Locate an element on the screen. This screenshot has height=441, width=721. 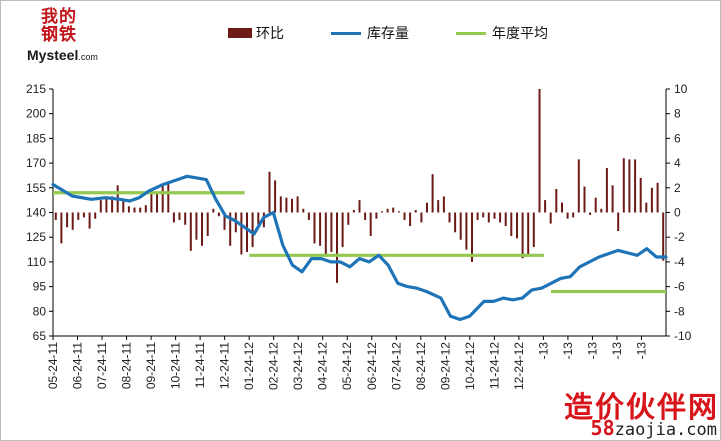
legend-swatch-bar is located at coordinates (240, 33).